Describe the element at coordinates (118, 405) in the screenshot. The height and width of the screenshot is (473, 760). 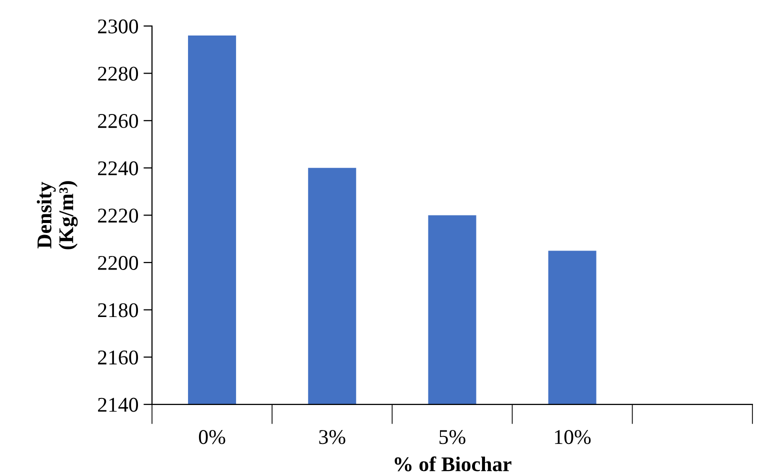
I see `y-tick-label: 2140` at that location.